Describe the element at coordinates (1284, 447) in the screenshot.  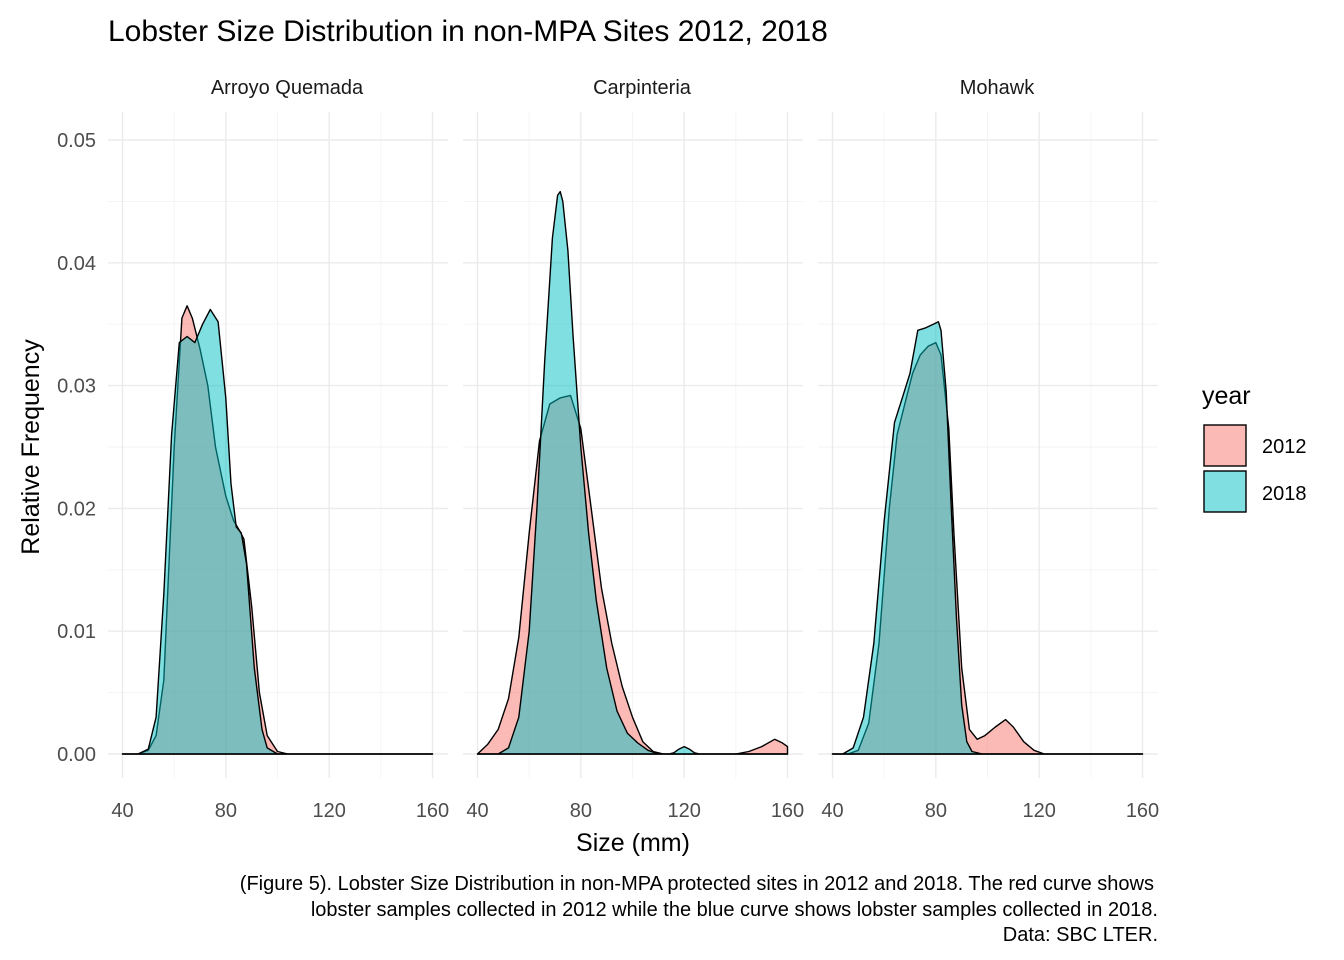
I see `legend-label-2012: 2012` at that location.